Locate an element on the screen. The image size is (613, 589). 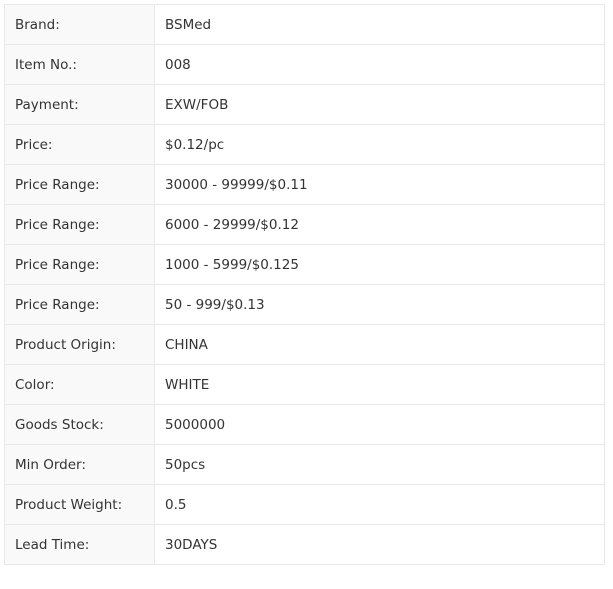
spec-value: 30000 - 99999/$0.11 is located at coordinates (379, 184).